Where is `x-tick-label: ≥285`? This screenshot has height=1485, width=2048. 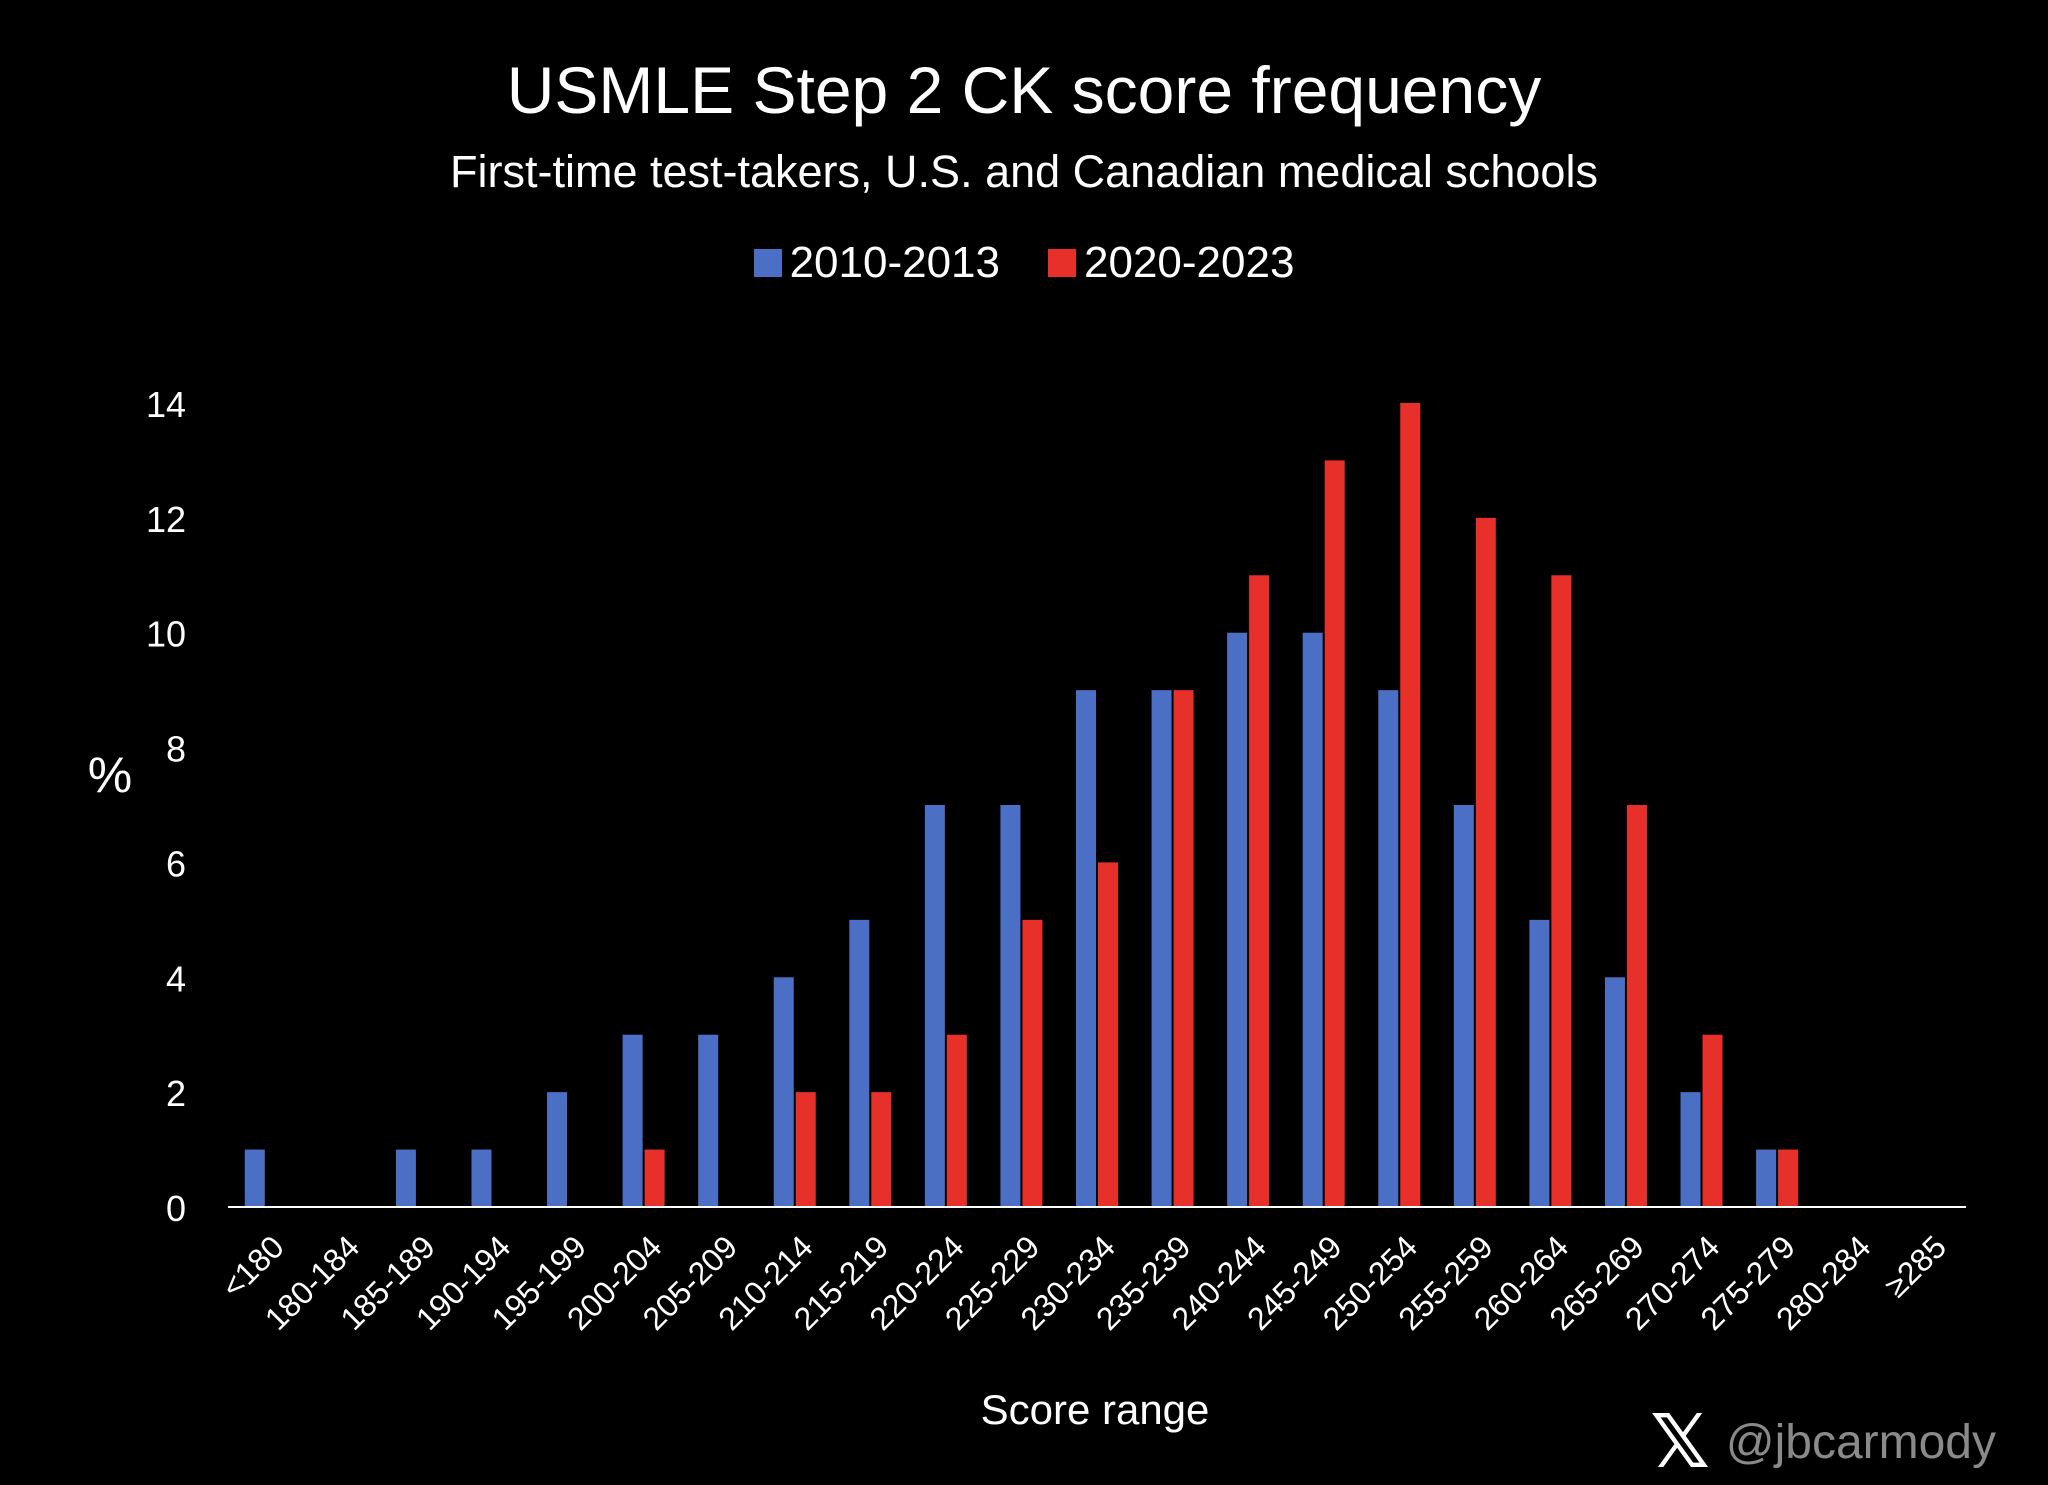
x-tick-label: ≥285 is located at coordinates (1916, 1266).